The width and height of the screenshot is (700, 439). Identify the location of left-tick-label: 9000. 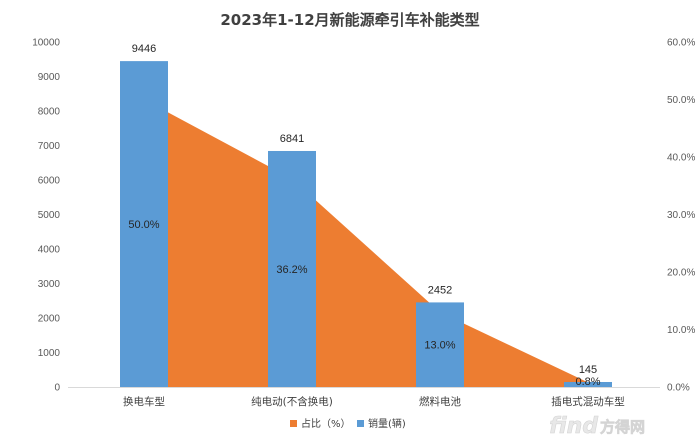
(49, 77).